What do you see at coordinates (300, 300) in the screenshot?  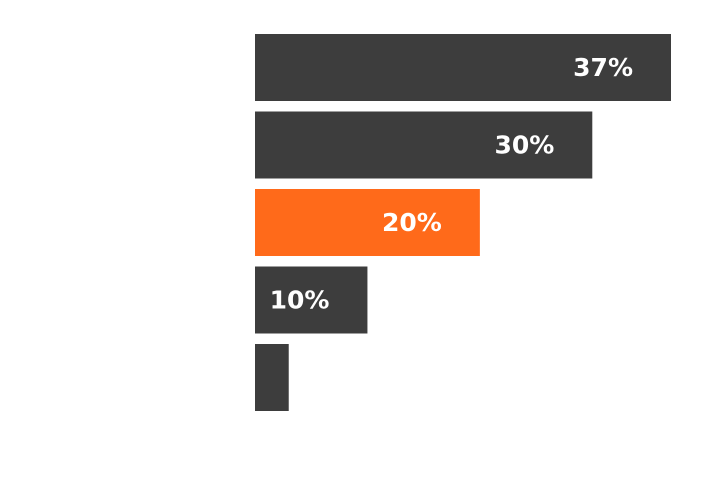 I see `bar-4-value-label: 10%` at bounding box center [300, 300].